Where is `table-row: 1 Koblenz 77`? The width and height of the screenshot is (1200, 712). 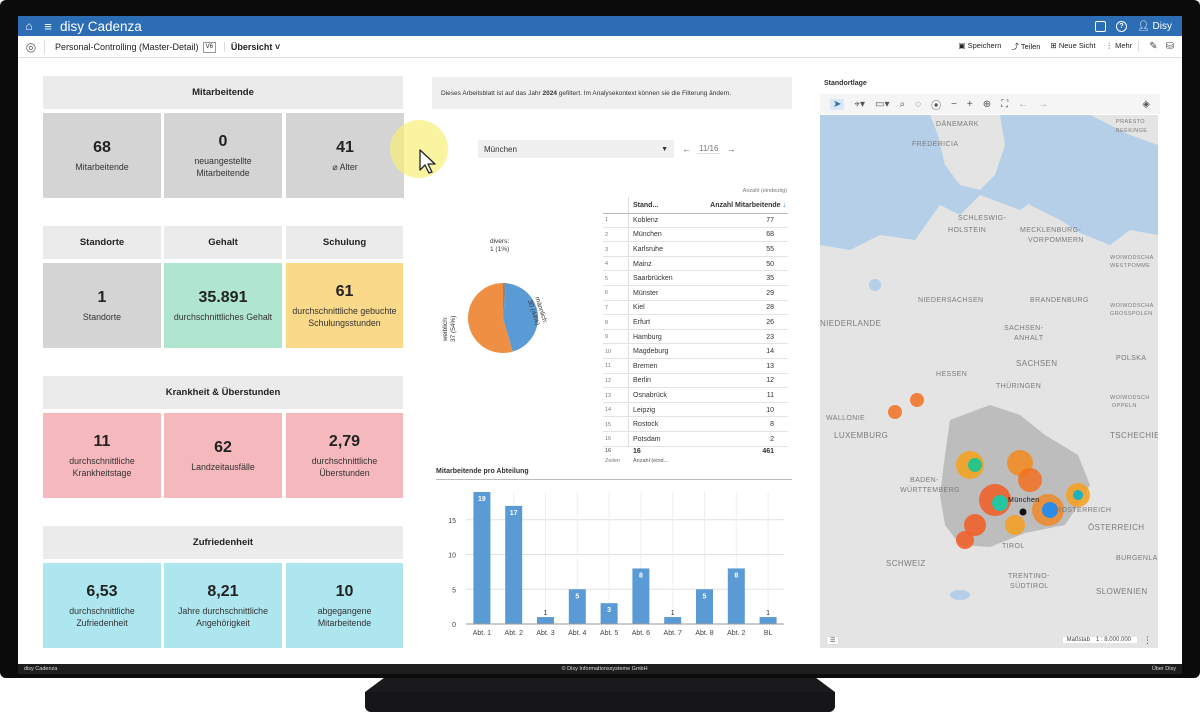 table-row: 1 Koblenz 77 is located at coordinates (695, 221).